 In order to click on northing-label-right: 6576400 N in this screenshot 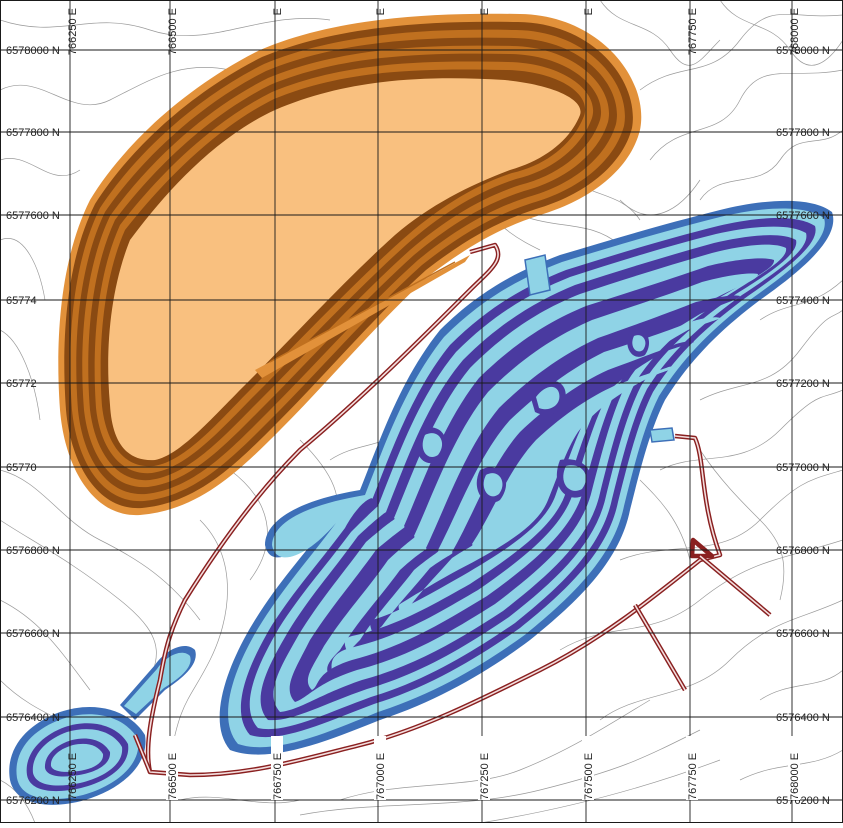, I will do `click(803, 718)`.